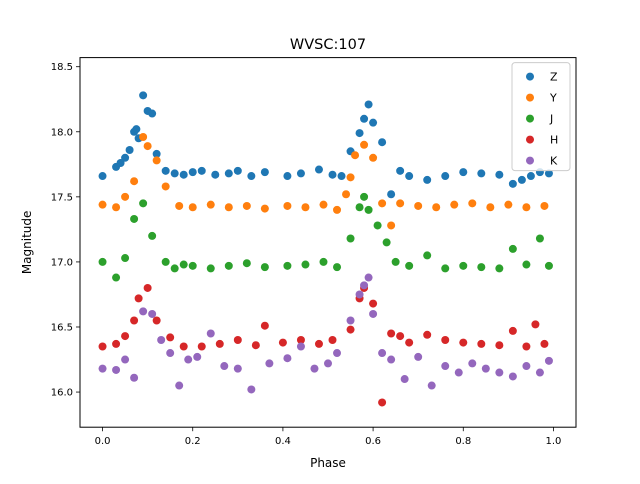 The image size is (640, 484). I want to click on legend-label: H, so click(554, 140).